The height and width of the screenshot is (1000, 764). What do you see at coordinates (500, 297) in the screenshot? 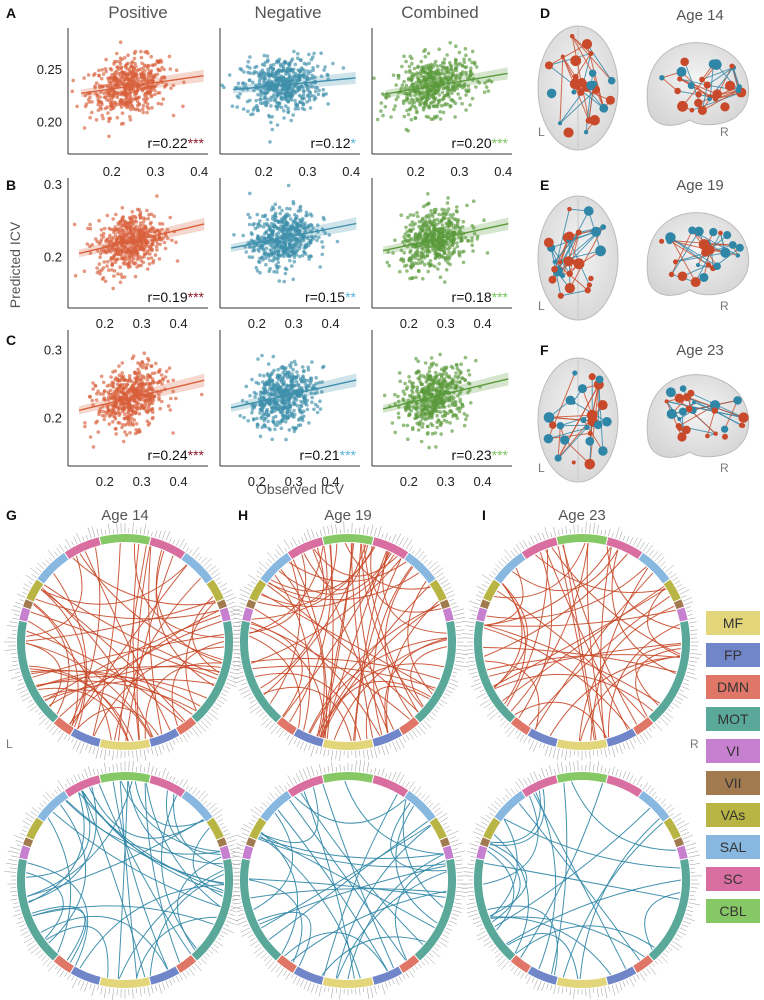
I see `significance-stars: ***` at bounding box center [500, 297].